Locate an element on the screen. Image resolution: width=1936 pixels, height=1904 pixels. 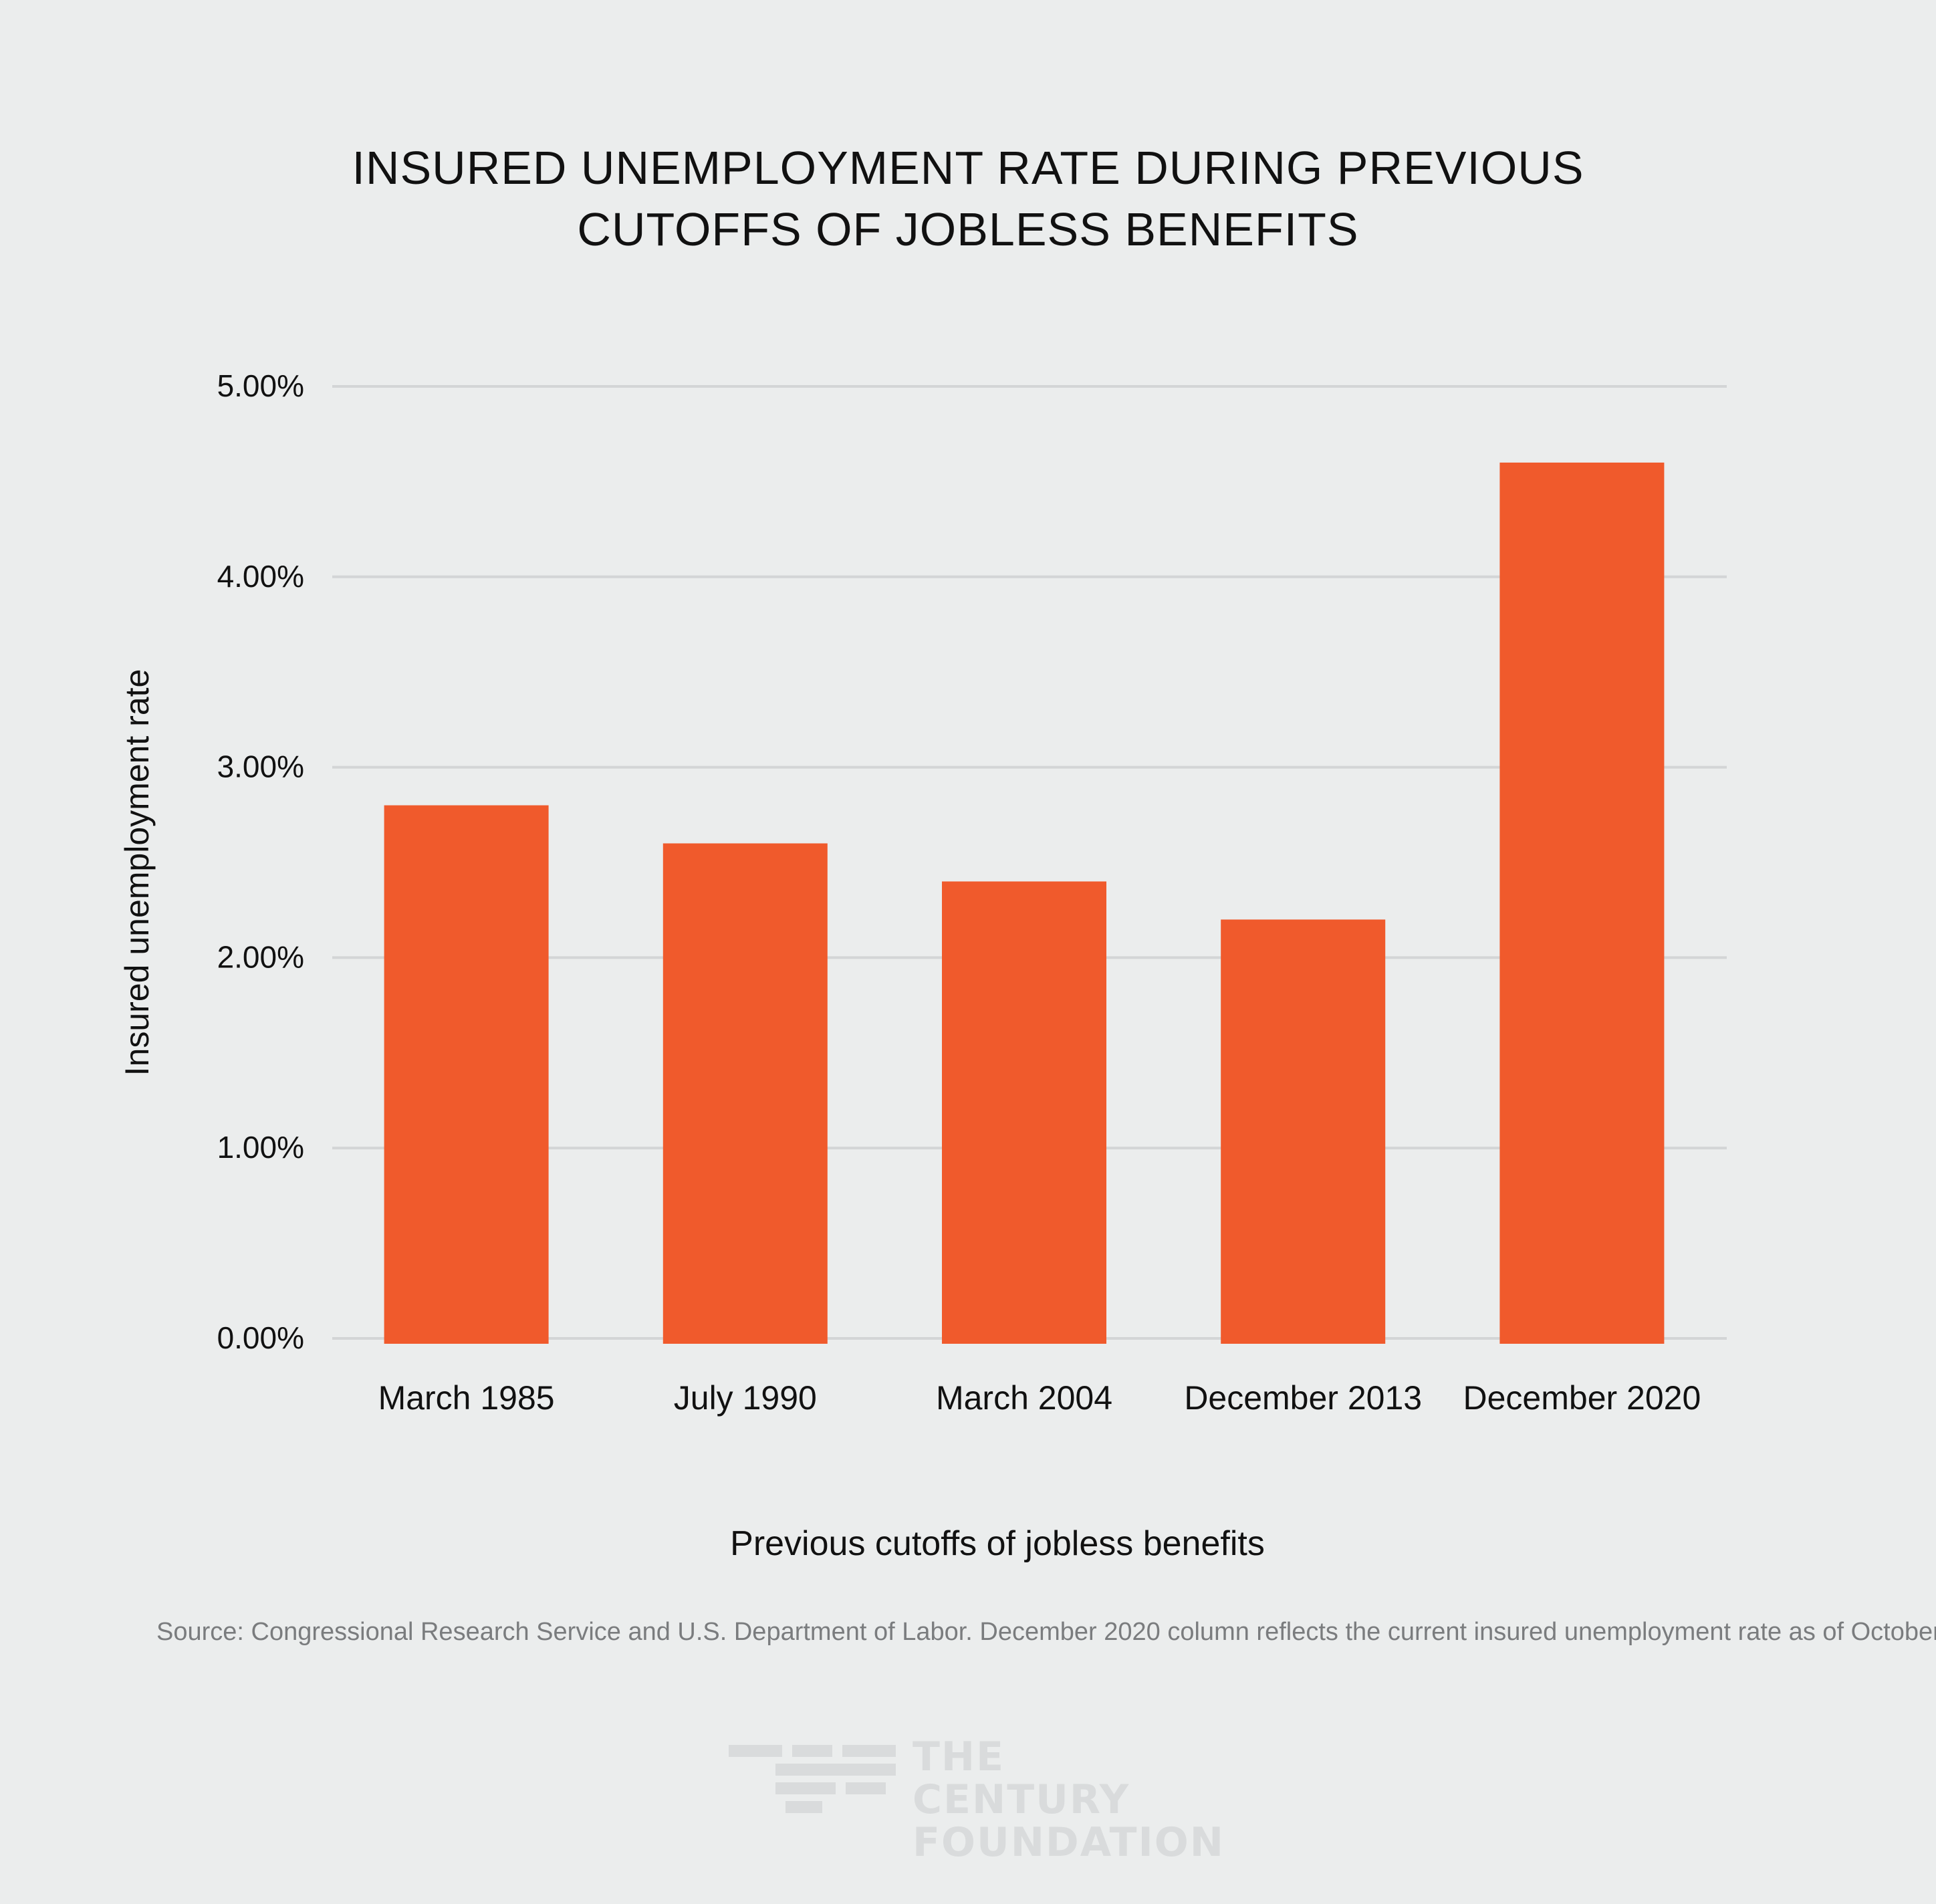
y-tick-label: 2.00% is located at coordinates (260, 956).